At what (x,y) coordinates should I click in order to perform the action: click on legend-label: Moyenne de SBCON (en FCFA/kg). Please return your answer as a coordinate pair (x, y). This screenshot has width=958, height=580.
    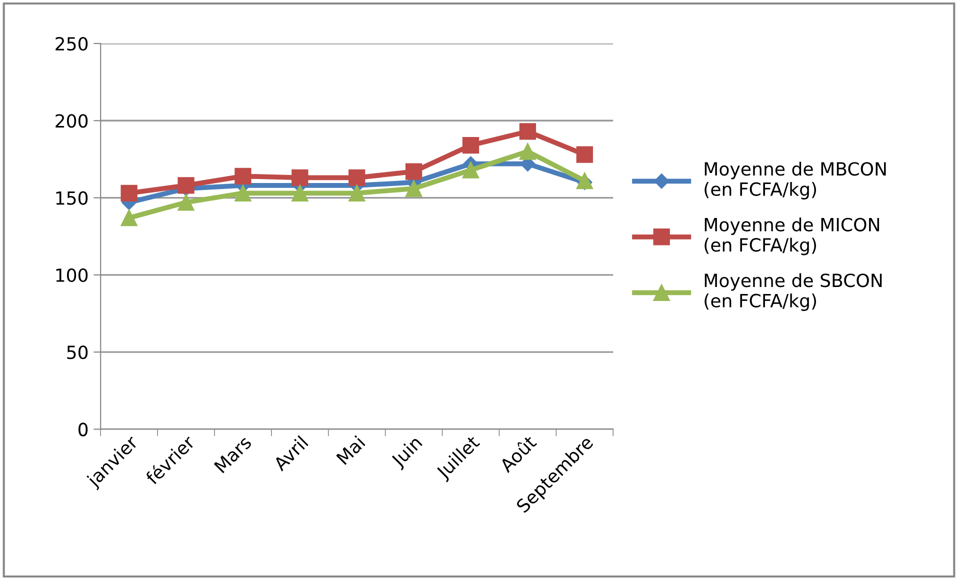
    Looking at the image, I should click on (793, 292).